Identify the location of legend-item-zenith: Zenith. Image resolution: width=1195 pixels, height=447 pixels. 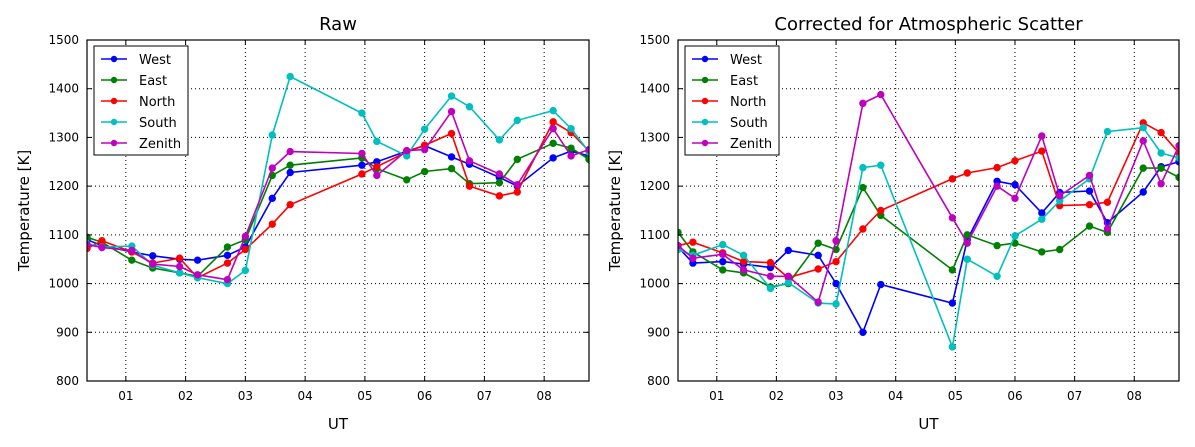
(141, 144).